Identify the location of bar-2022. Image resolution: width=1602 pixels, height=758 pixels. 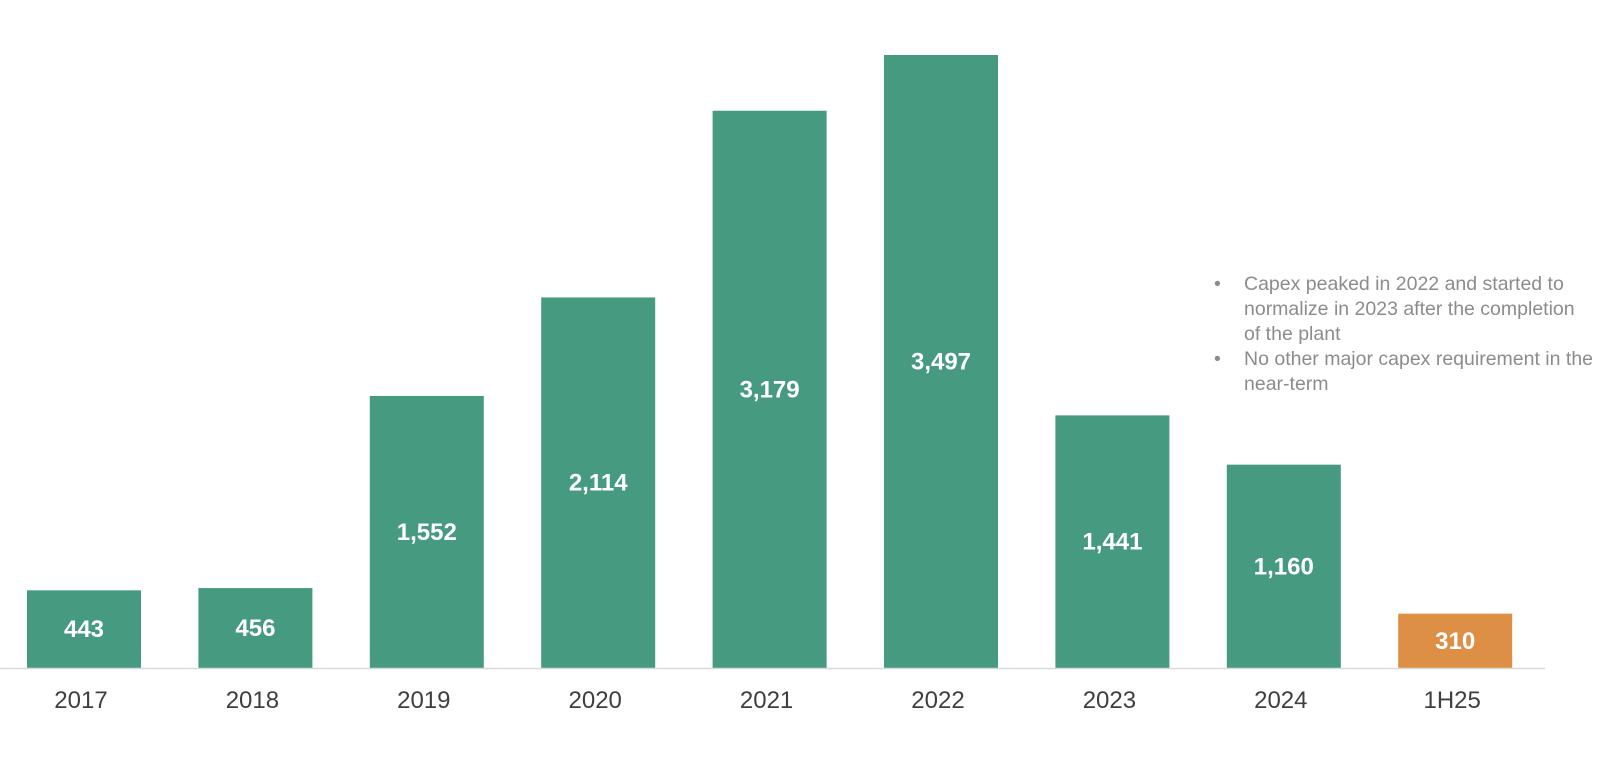
(941, 361).